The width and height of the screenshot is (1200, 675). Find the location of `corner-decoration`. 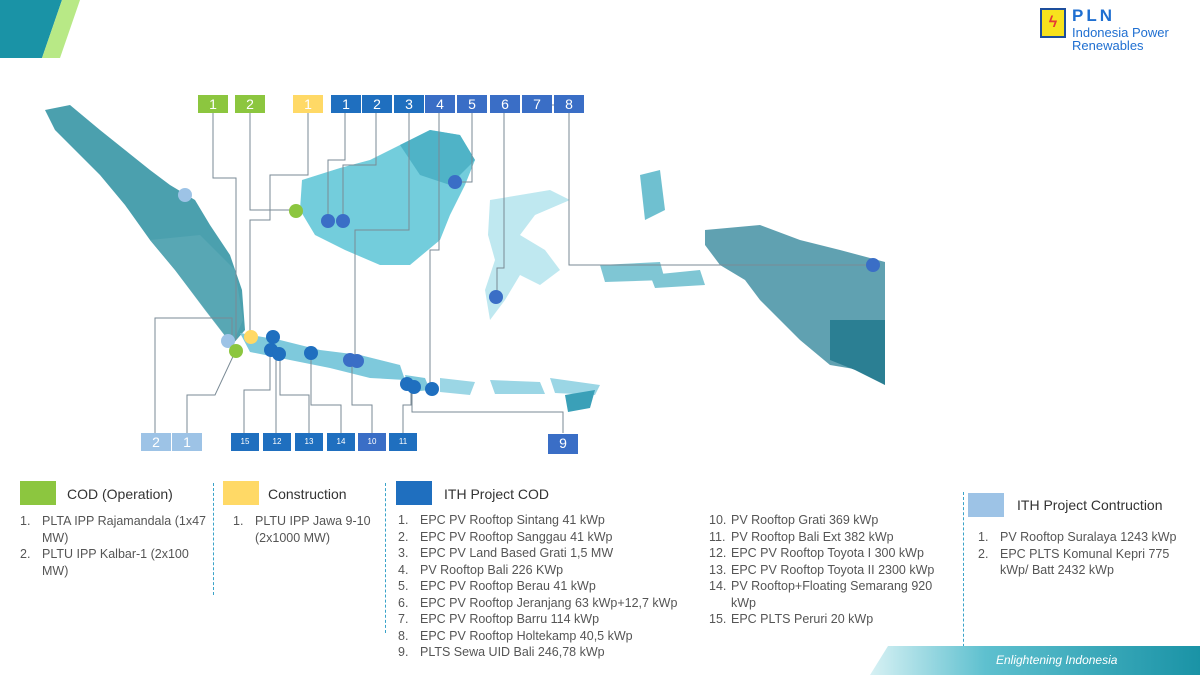

corner-decoration is located at coordinates (40, 29).